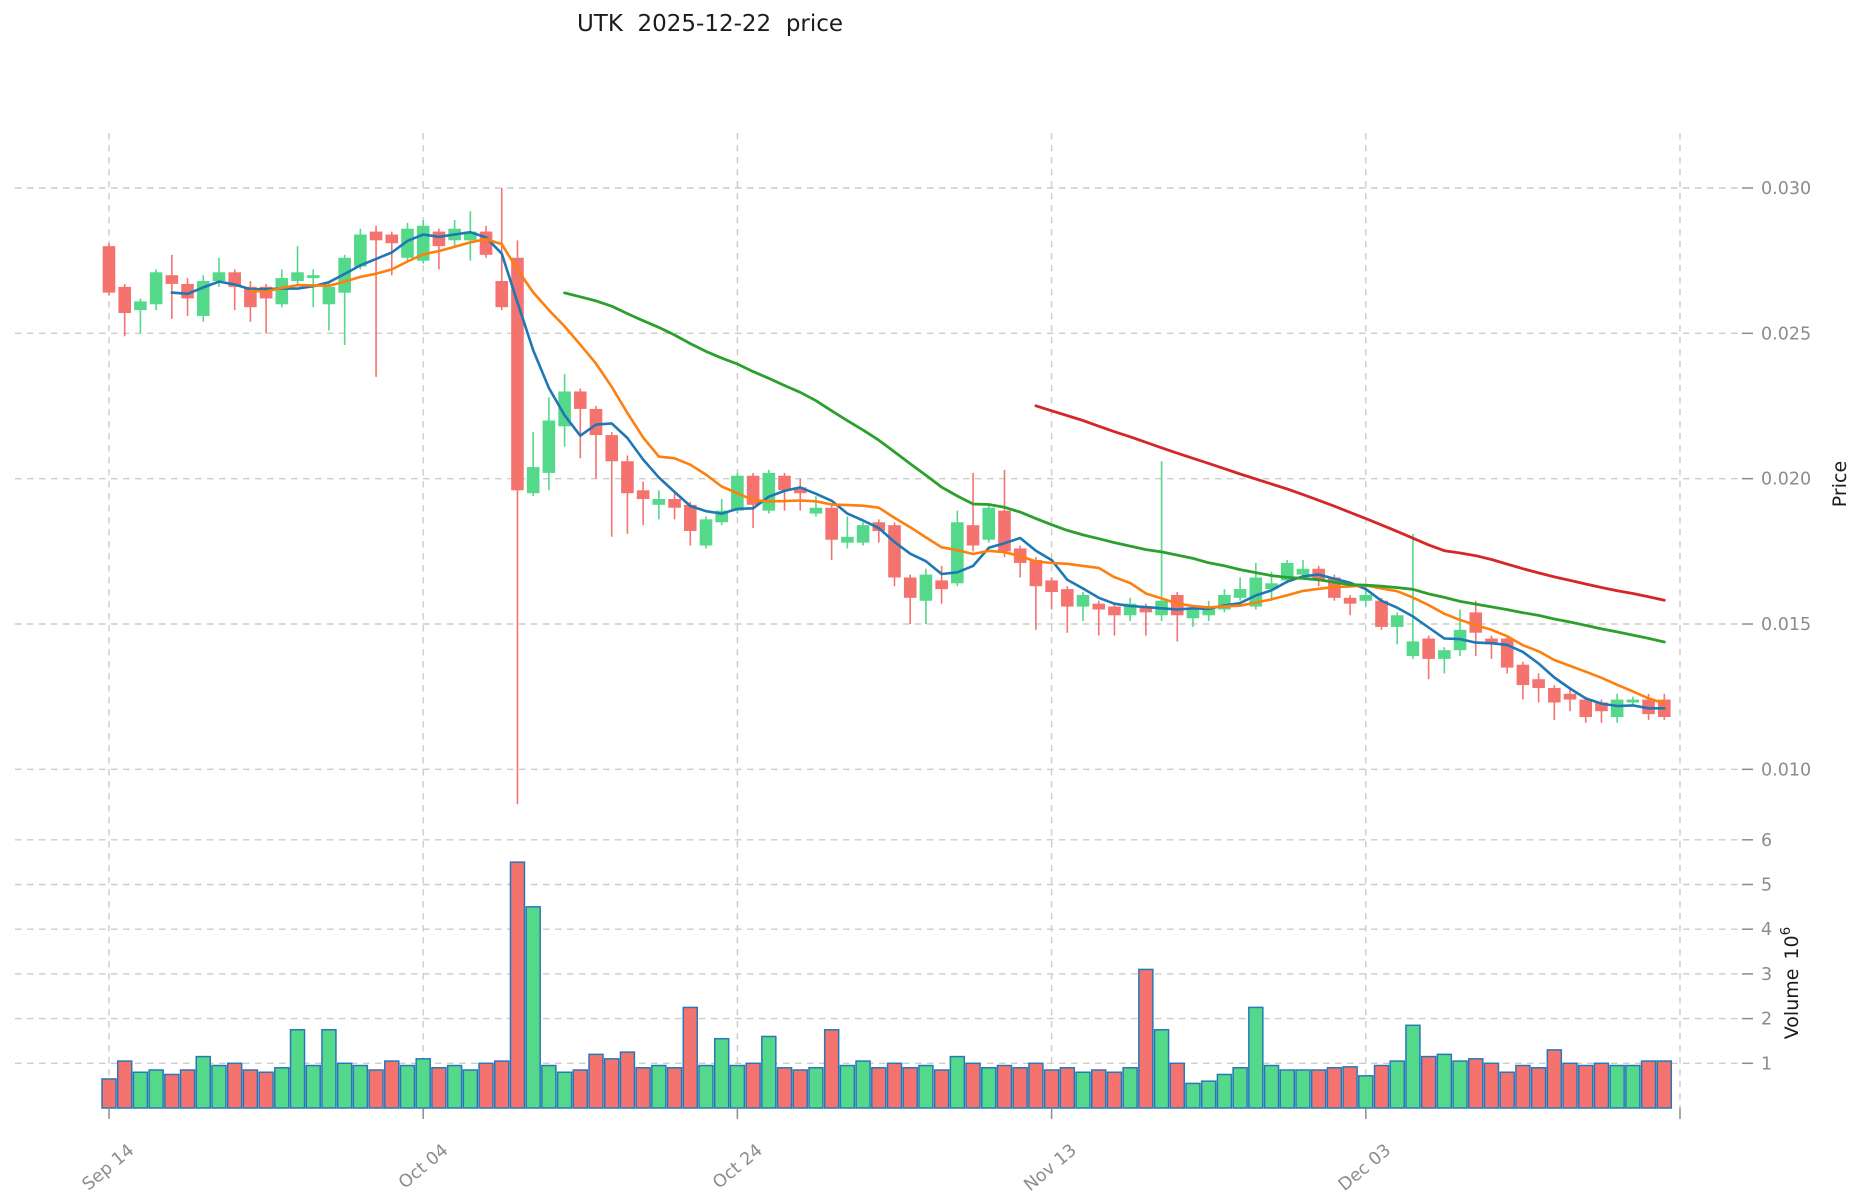  What do you see at coordinates (1350, 503) in the screenshot?
I see `sma60-line` at bounding box center [1350, 503].